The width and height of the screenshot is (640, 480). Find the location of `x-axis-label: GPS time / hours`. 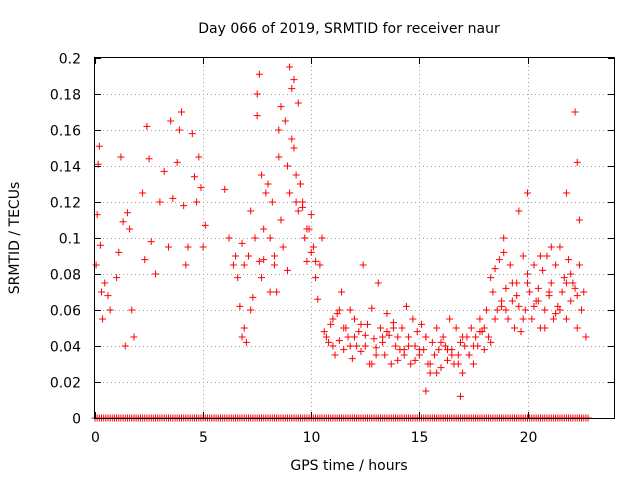

x-axis-label: GPS time / hours is located at coordinates (348, 466).